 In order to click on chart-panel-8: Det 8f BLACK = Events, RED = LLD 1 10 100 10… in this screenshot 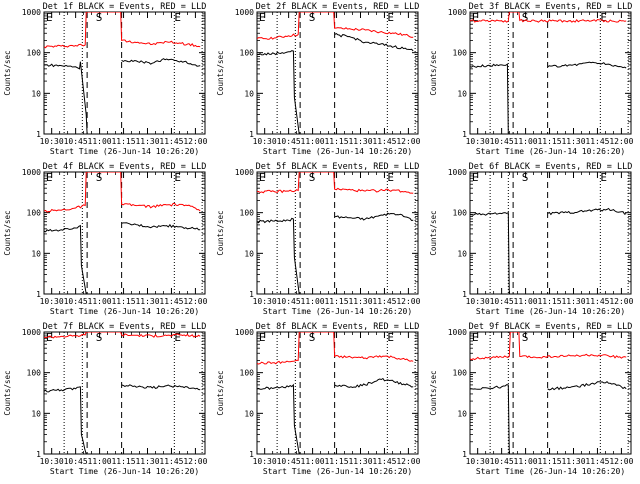, I will do `click(318, 399)`.